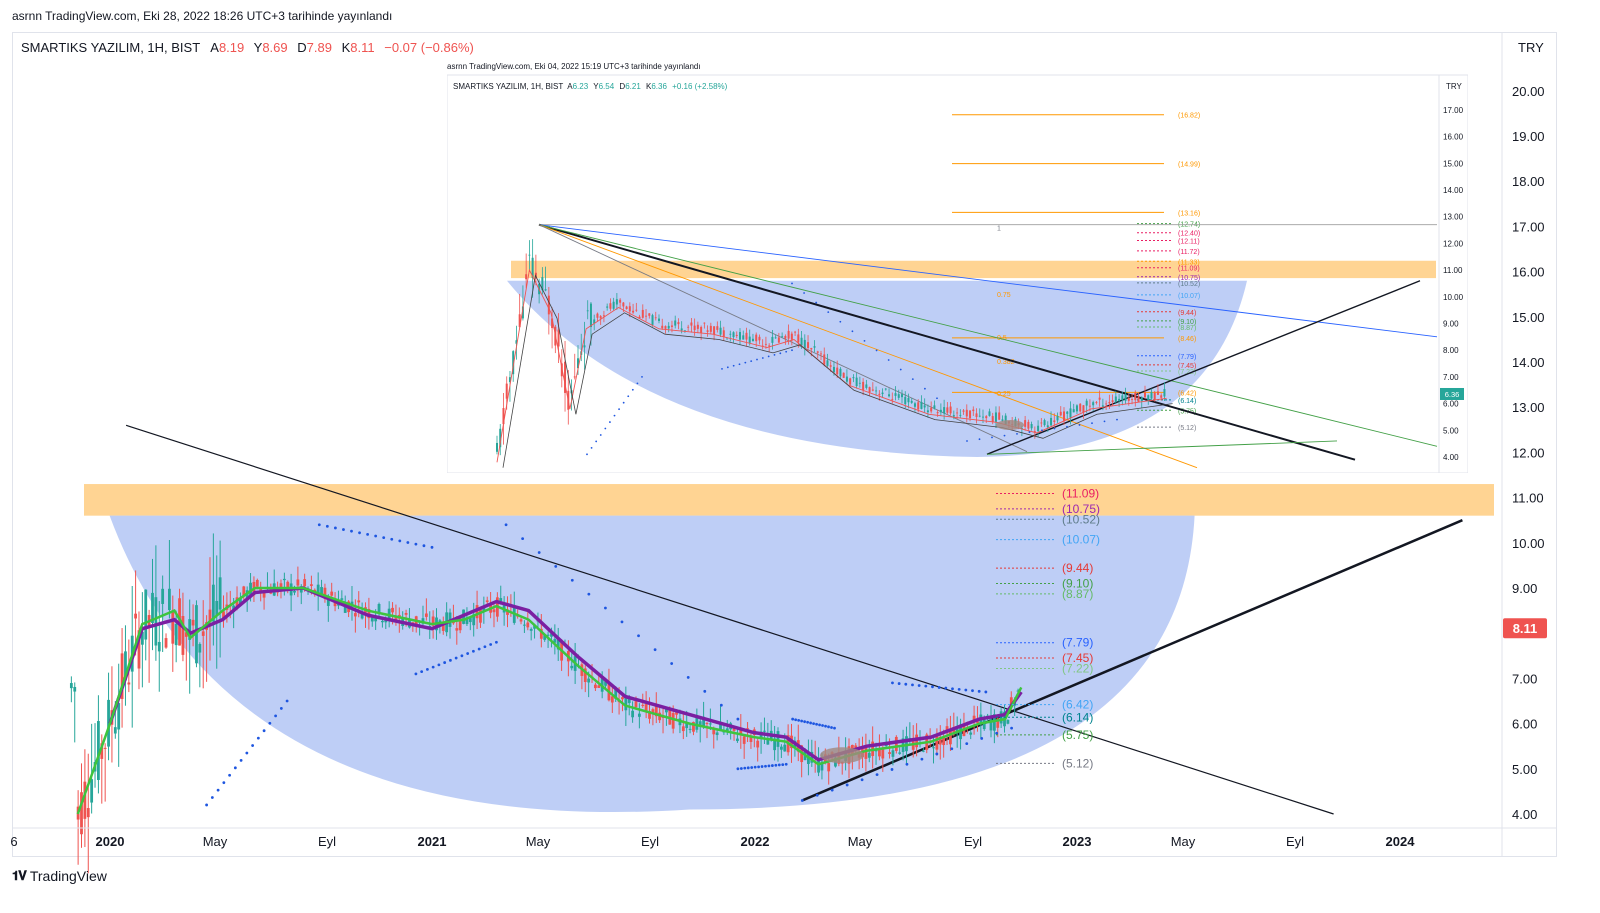 The height and width of the screenshot is (913, 1600). Describe the element at coordinates (1189, 165) in the screenshot. I see `inset-fib-label: (14.99)` at that location.